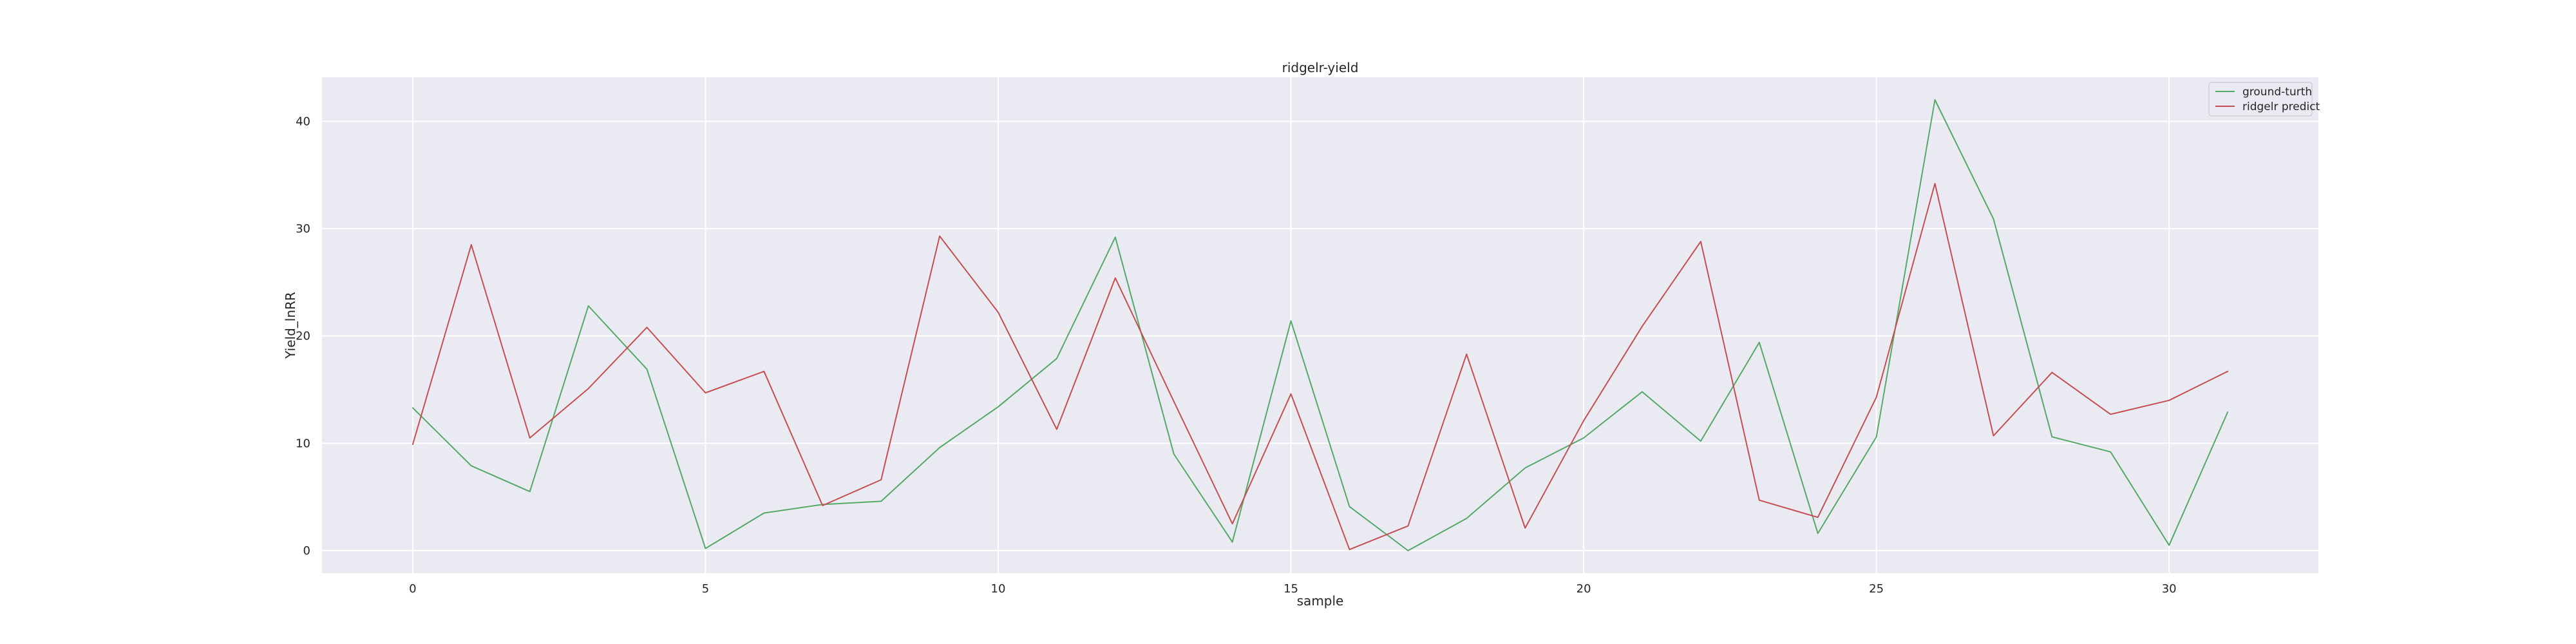 This screenshot has width=2576, height=644. I want to click on x-tick-label: 15, so click(1290, 589).